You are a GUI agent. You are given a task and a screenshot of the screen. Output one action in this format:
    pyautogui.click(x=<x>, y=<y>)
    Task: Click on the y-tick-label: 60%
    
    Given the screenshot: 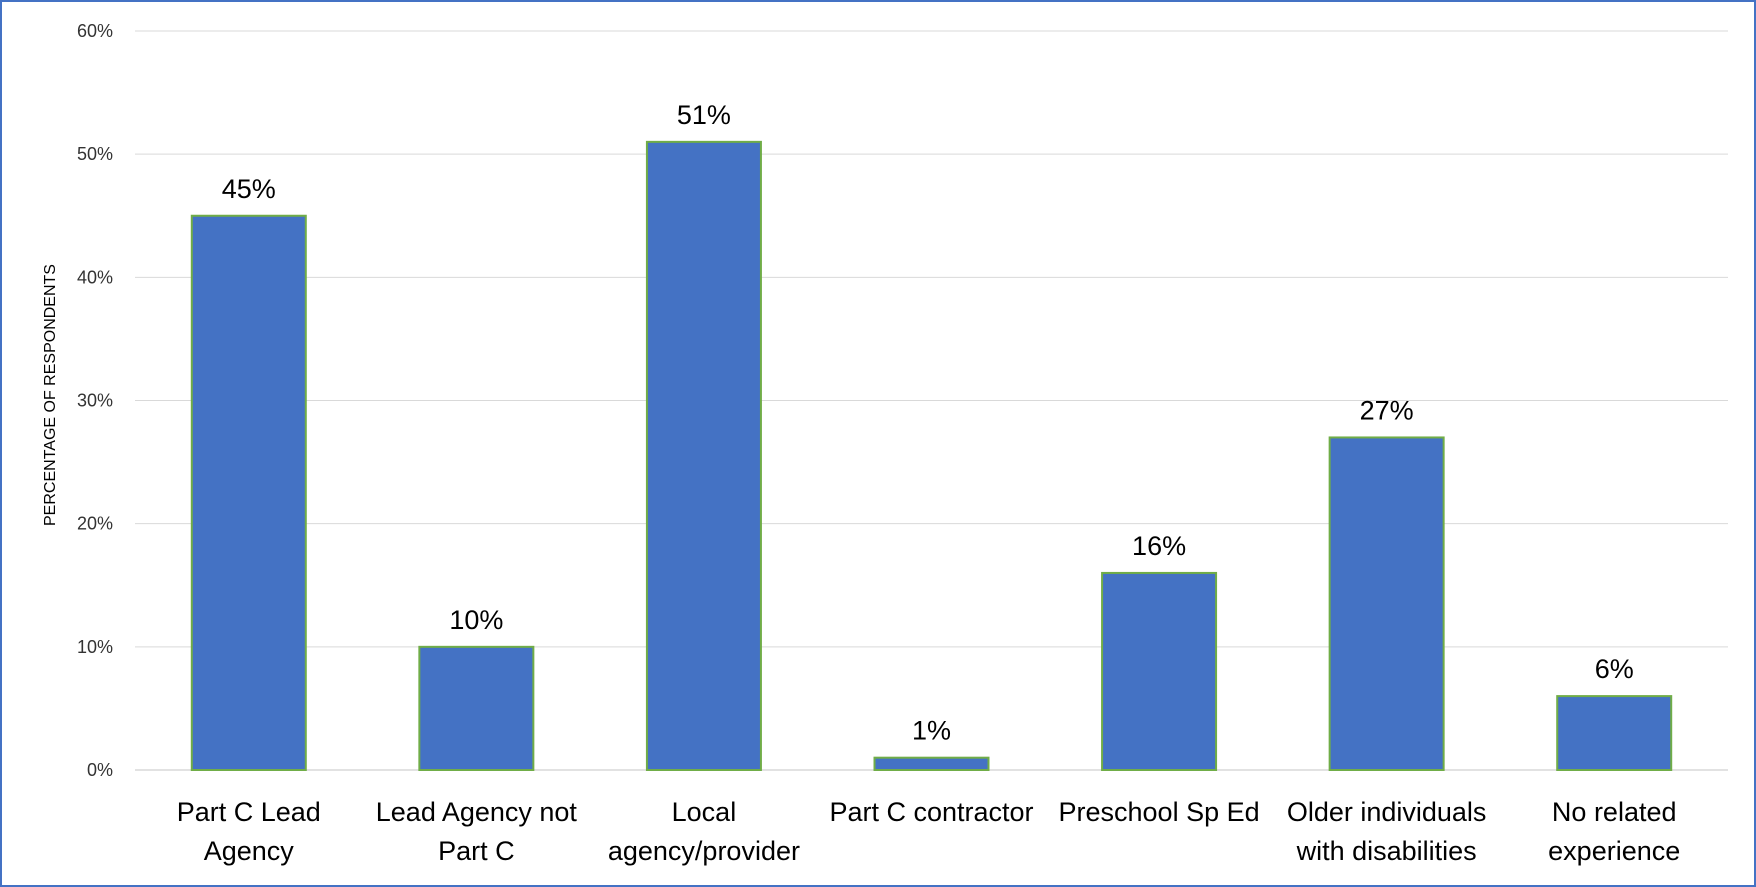 What is the action you would take?
    pyautogui.click(x=95, y=31)
    